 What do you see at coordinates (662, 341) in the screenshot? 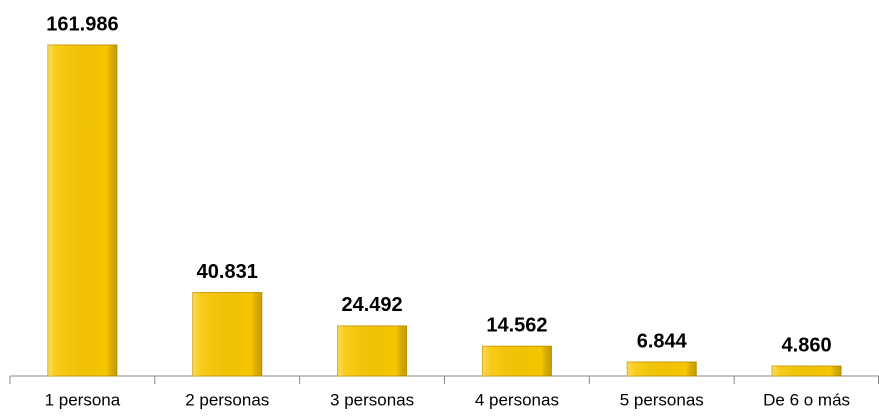
I see `value-label: 6.844` at bounding box center [662, 341].